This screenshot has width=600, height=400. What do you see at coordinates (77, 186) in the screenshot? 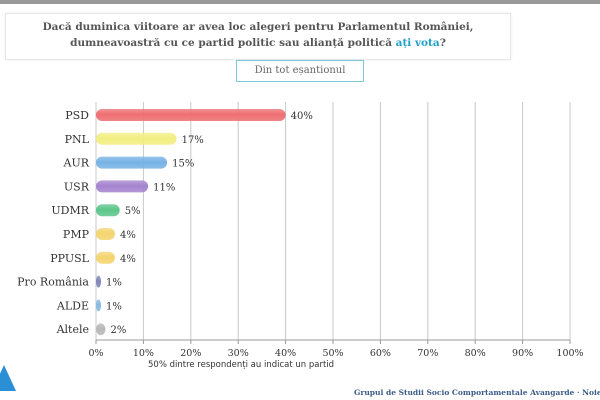
I see `category-label: USR` at bounding box center [77, 186].